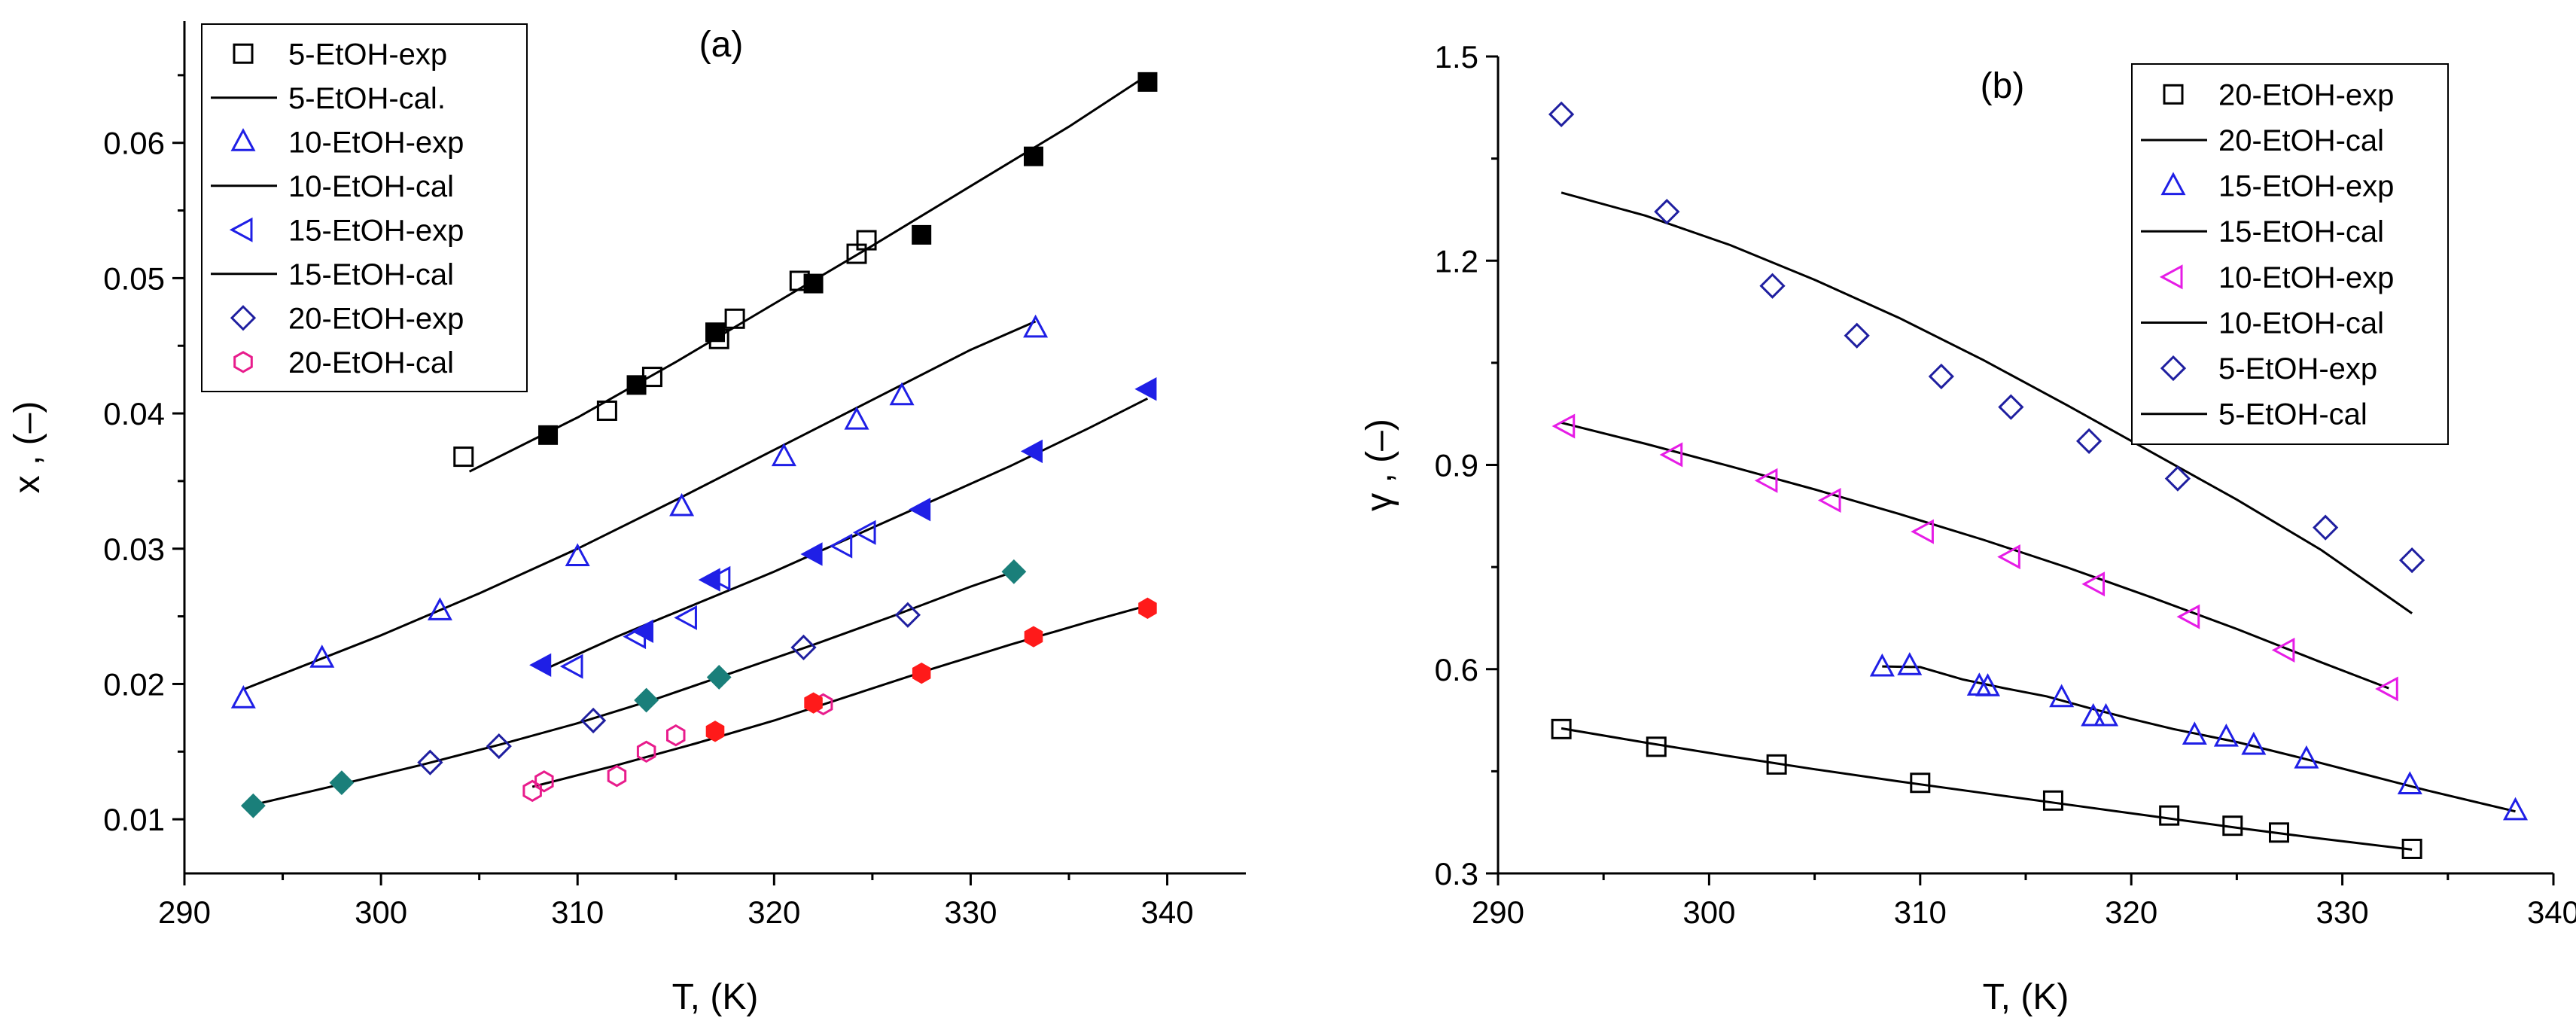 This screenshot has height=1030, width=2576. I want to click on y-tick-label: 1.2, so click(1457, 261).